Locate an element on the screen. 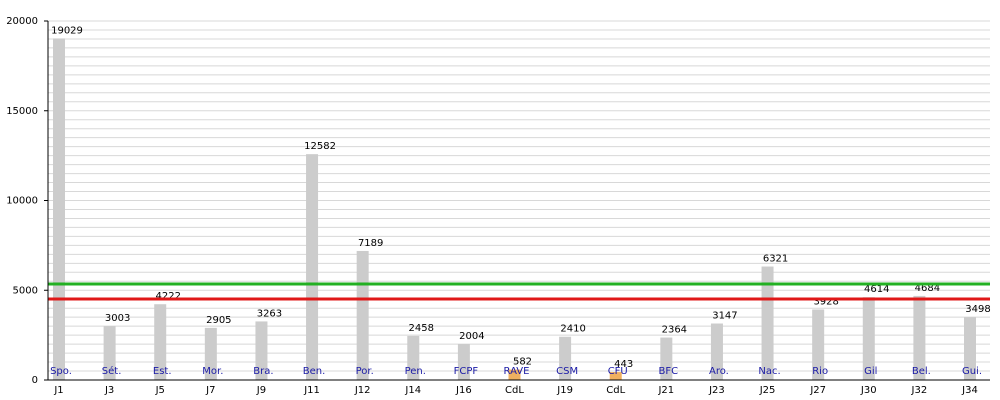 Image resolution: width=1000 pixels, height=400 pixels. value-label: 3263 is located at coordinates (269, 313).